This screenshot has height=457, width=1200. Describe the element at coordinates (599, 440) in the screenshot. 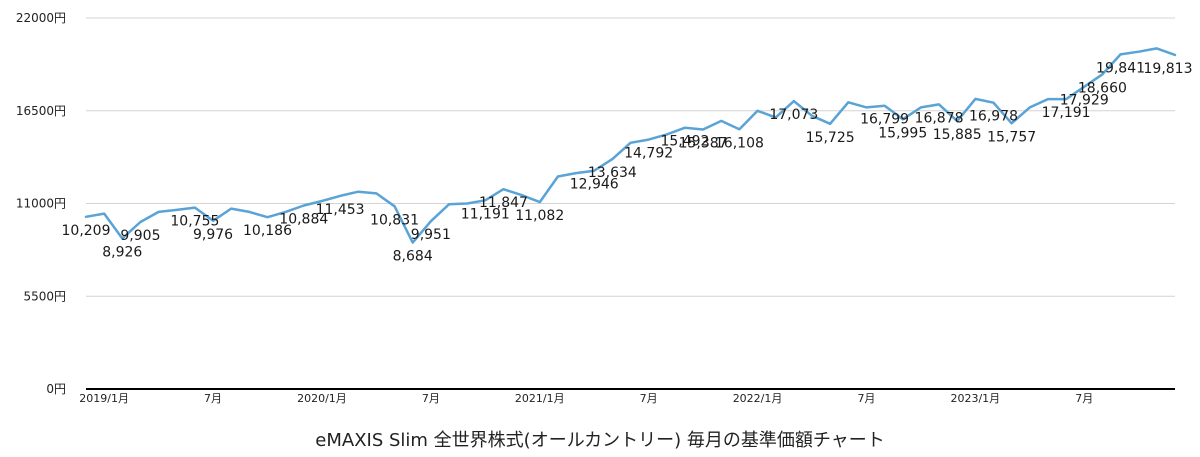

I see `chart-title: eMAXIS Slim 全世界株式(オールカントリー) 毎月の基準価額チャート` at that location.